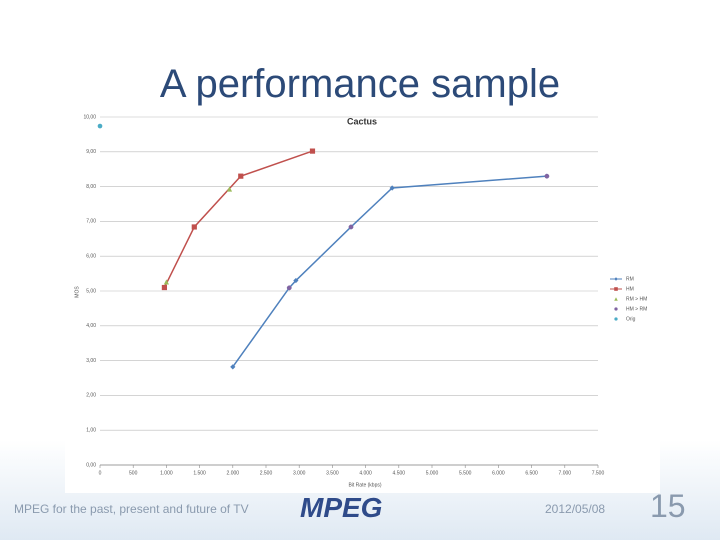 This screenshot has width=720, height=540. Describe the element at coordinates (100, 473) in the screenshot. I see `x-tick-label: 0` at that location.